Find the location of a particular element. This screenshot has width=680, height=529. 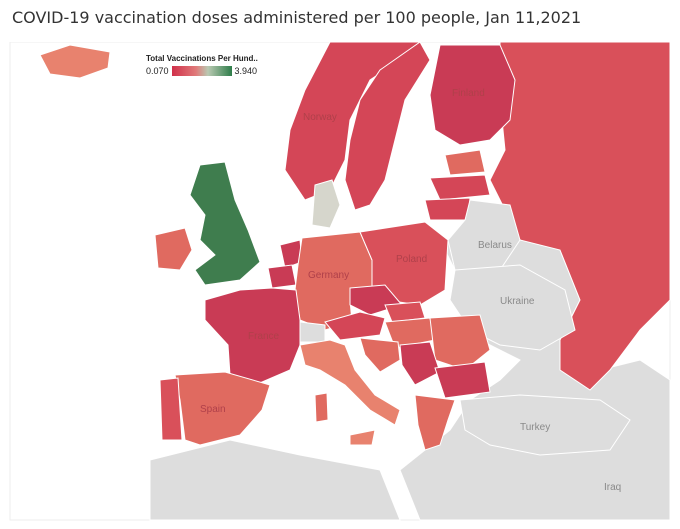

label-germany: Germany is located at coordinates (328, 275).